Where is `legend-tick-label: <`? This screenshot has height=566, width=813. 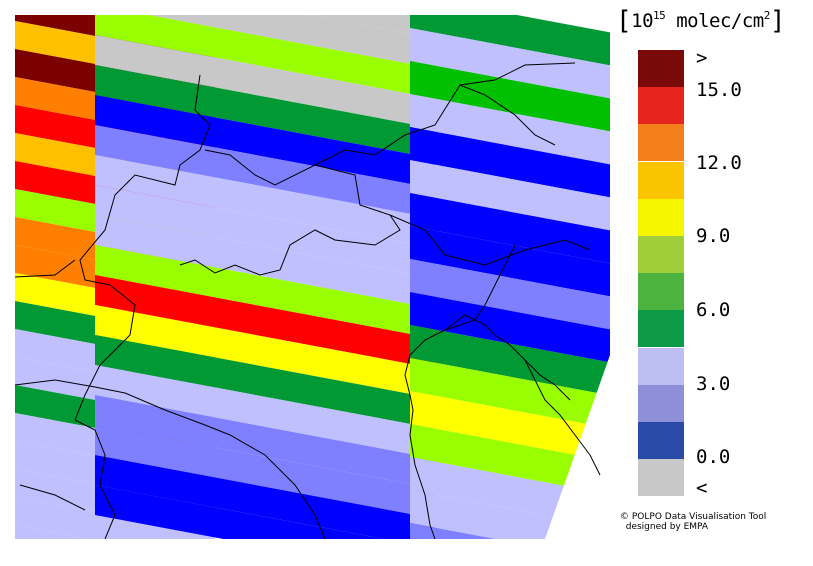
legend-tick-label: < is located at coordinates (702, 488).